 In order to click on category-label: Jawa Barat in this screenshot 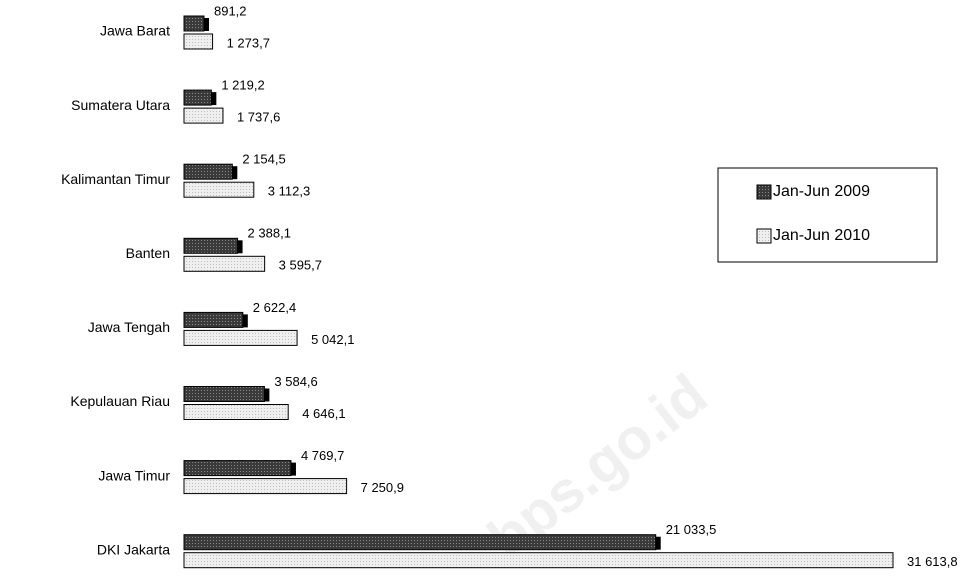, I will do `click(135, 31)`.